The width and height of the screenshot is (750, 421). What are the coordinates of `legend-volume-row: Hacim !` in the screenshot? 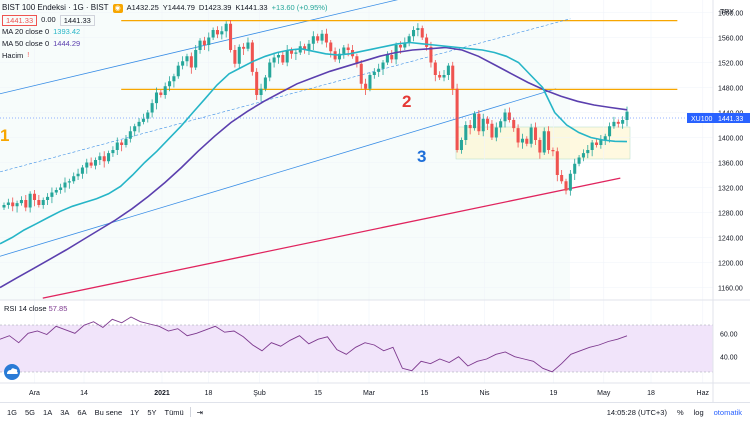 It's located at (164, 56).